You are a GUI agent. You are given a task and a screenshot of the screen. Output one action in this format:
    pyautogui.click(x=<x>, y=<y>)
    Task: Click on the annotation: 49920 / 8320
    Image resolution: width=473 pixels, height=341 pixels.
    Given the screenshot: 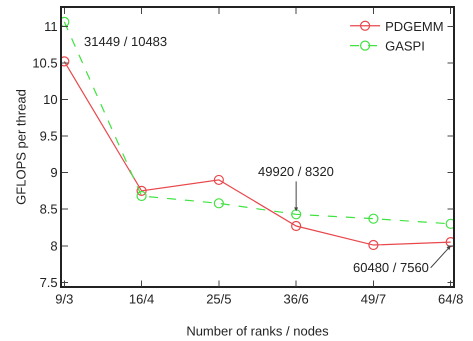 What is the action you would take?
    pyautogui.click(x=296, y=171)
    